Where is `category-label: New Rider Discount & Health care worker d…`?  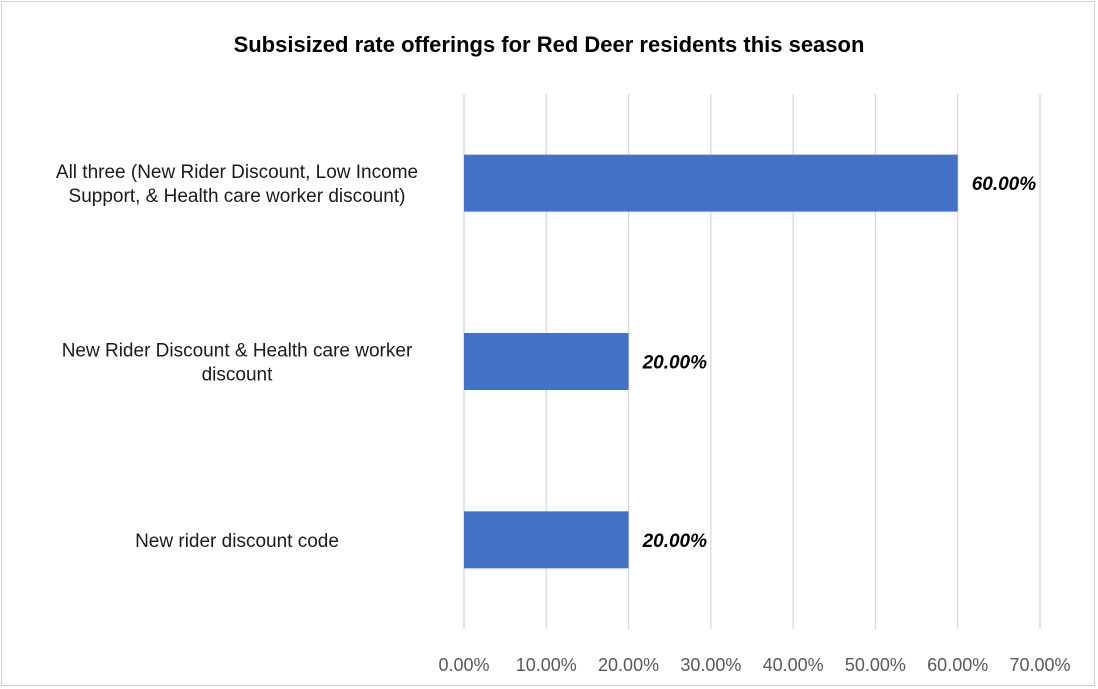
category-label: New Rider Discount & Health care worker d… is located at coordinates (237, 363).